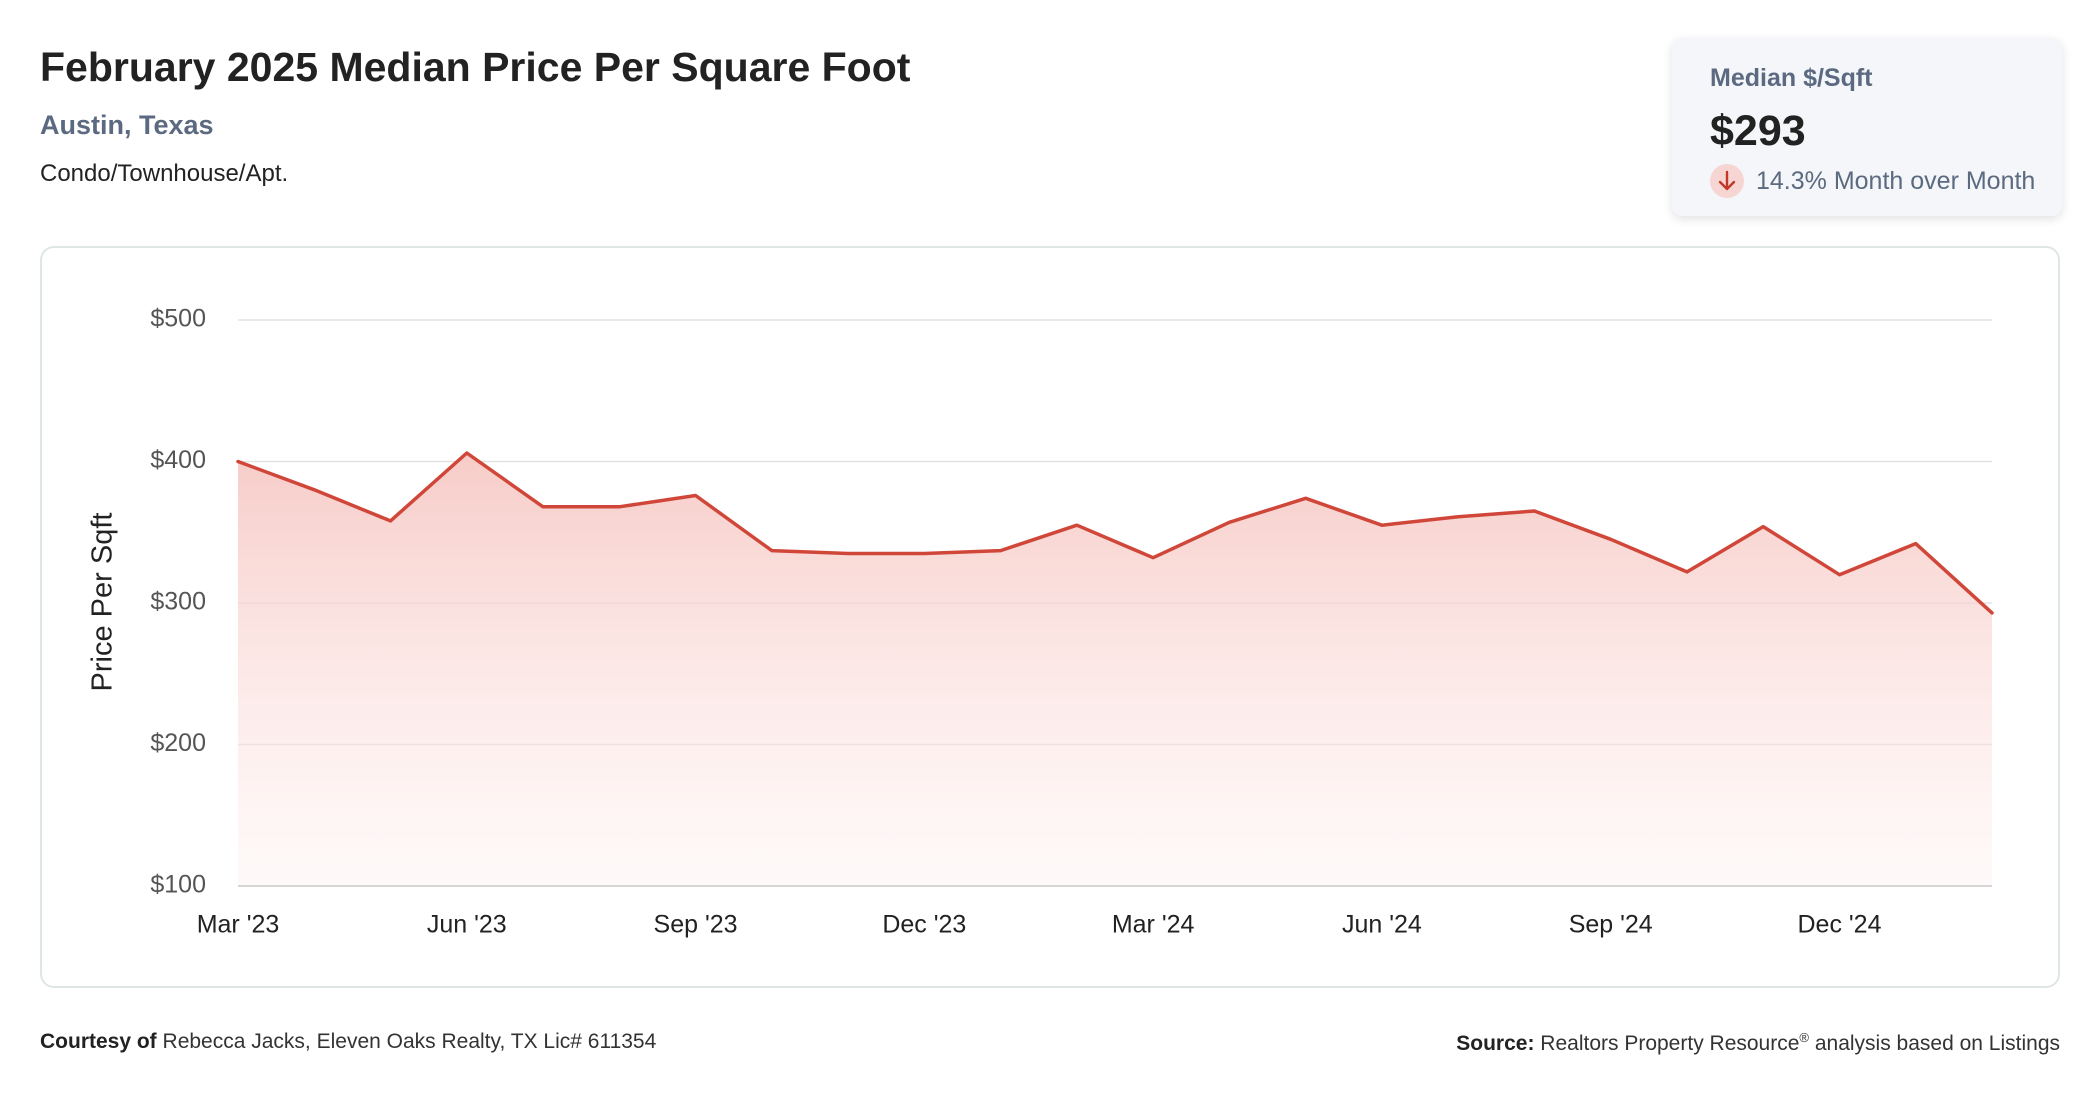  Describe the element at coordinates (178, 319) in the screenshot. I see `y-tick-label: $500` at that location.